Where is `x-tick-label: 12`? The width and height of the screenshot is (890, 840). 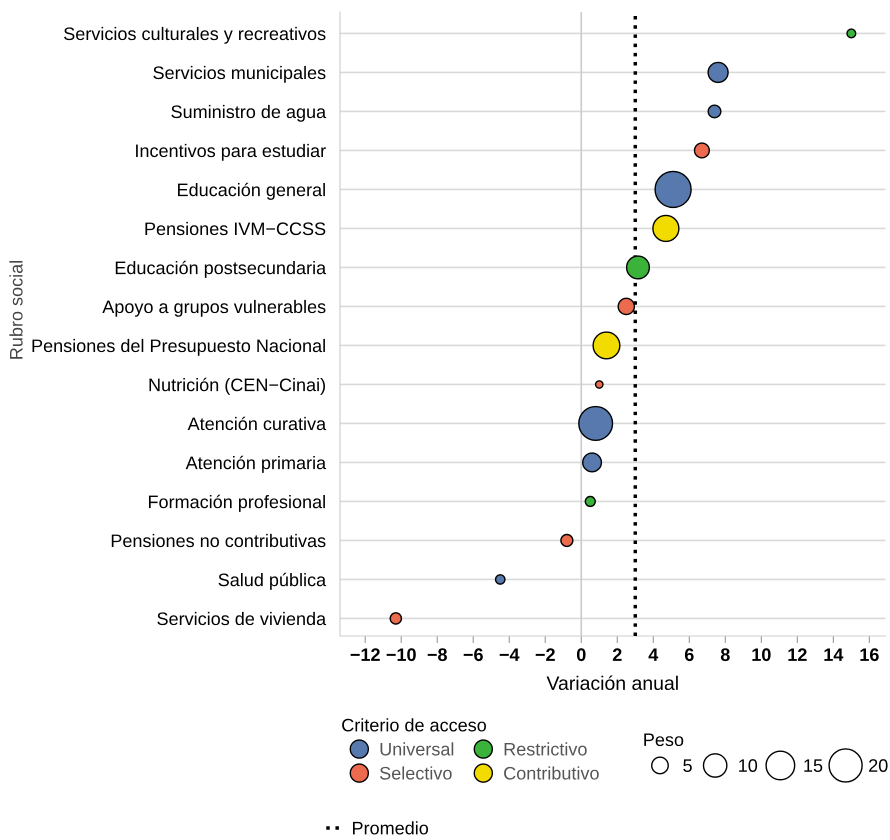 x-tick-label: 12 is located at coordinates (797, 654).